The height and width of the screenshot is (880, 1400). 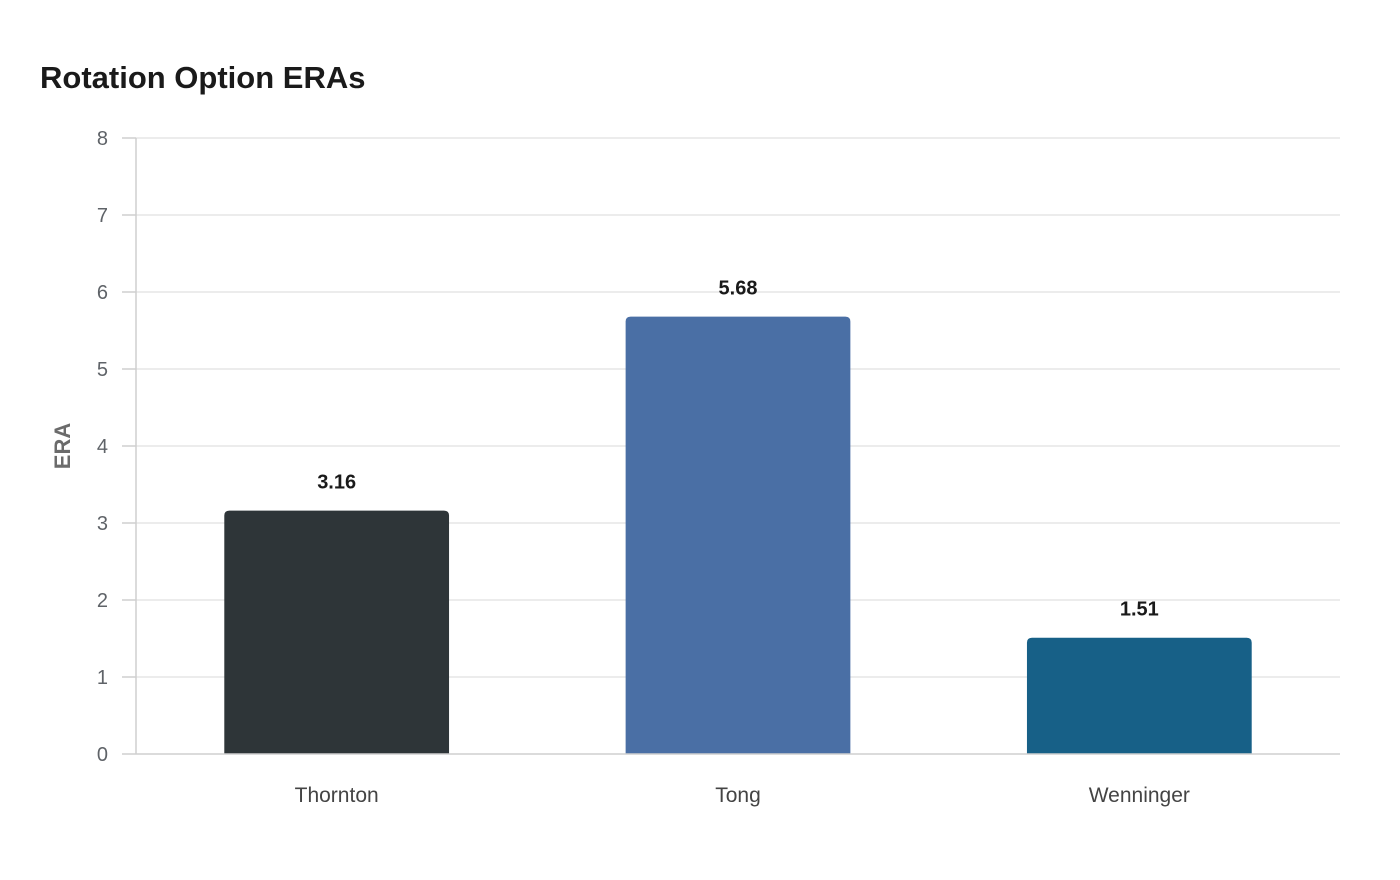 What do you see at coordinates (102, 678) in the screenshot?
I see `y-tick-label: 1` at bounding box center [102, 678].